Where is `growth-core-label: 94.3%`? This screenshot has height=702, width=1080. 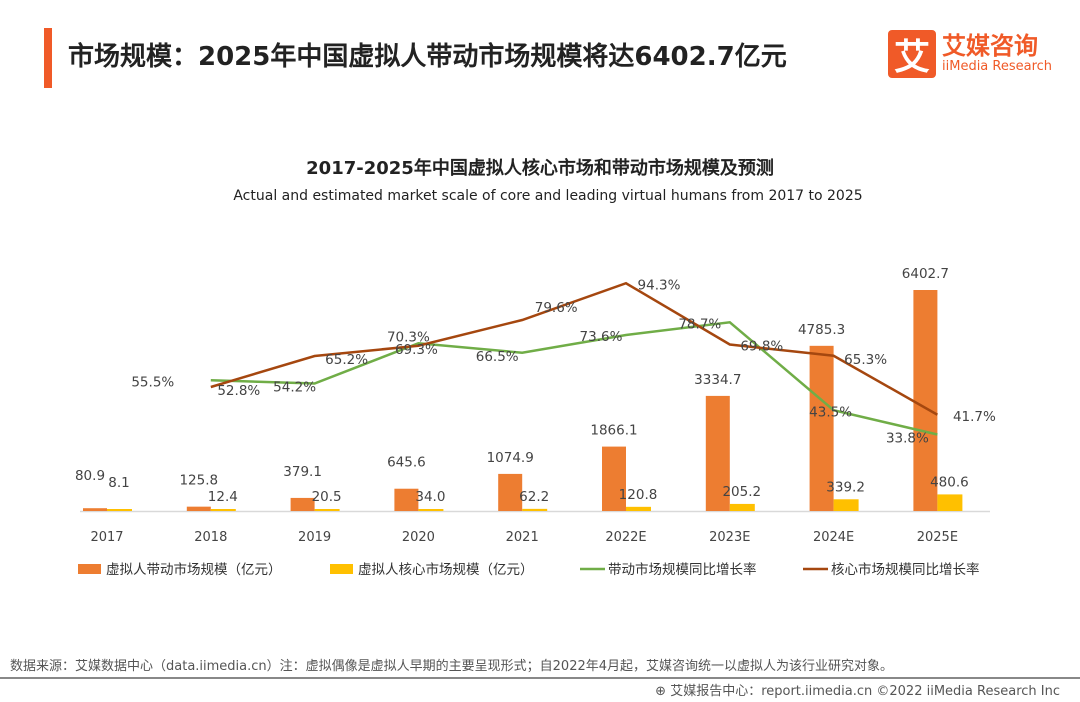 growth-core-label: 94.3% is located at coordinates (659, 285).